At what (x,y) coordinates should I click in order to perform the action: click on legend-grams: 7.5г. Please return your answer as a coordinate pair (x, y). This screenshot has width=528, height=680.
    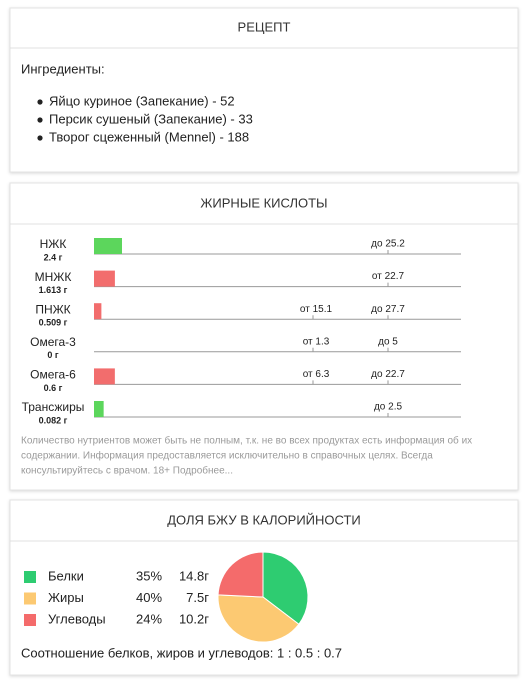
    Looking at the image, I should click on (197, 597).